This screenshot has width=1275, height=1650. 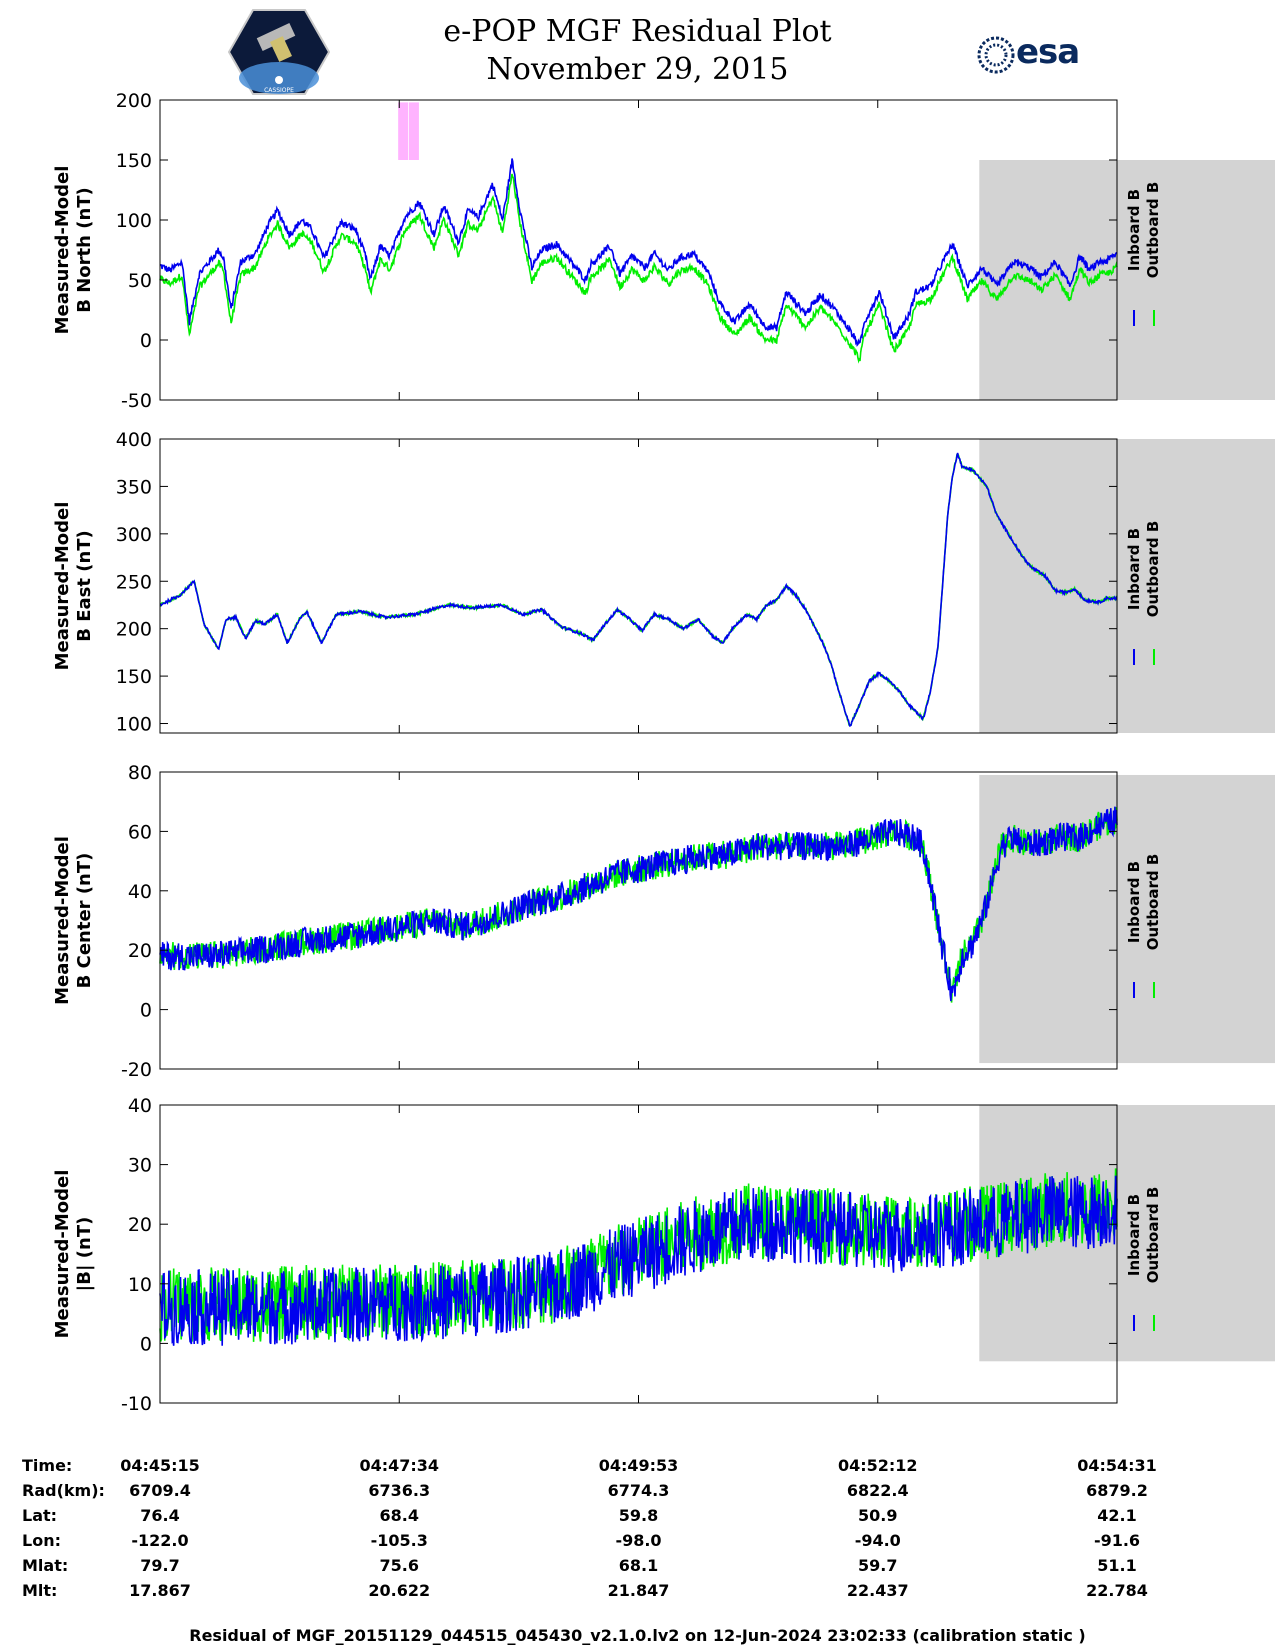 What do you see at coordinates (877, 1540) in the screenshot?
I see `info-value: -94.0` at bounding box center [877, 1540].